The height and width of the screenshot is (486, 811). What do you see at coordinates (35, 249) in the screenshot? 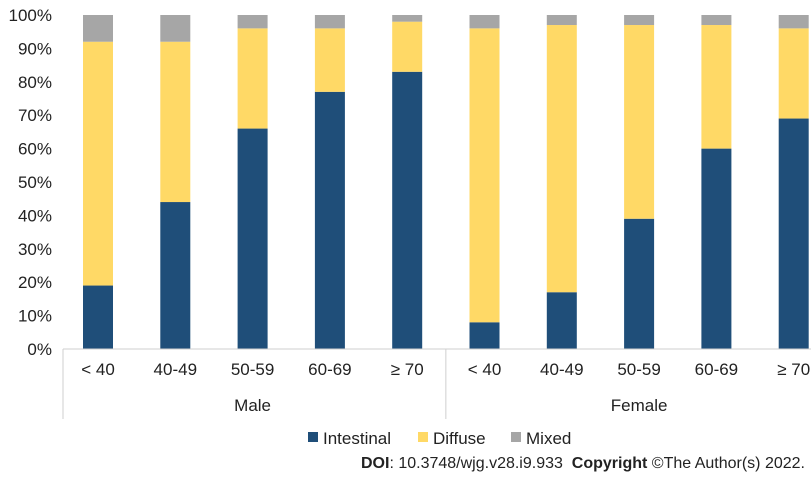
I see `y-tick-label: 30%` at bounding box center [35, 249].